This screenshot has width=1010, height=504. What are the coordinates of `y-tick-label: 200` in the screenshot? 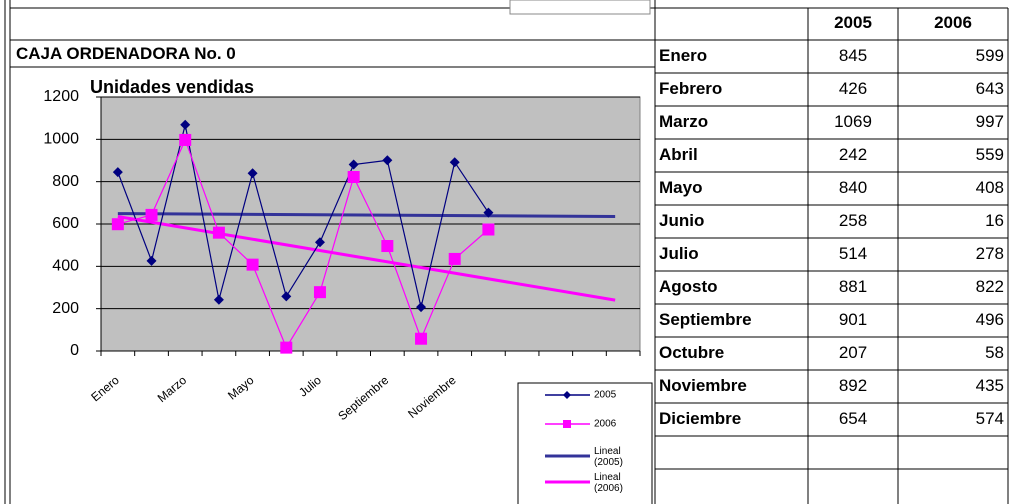 It's located at (65, 308).